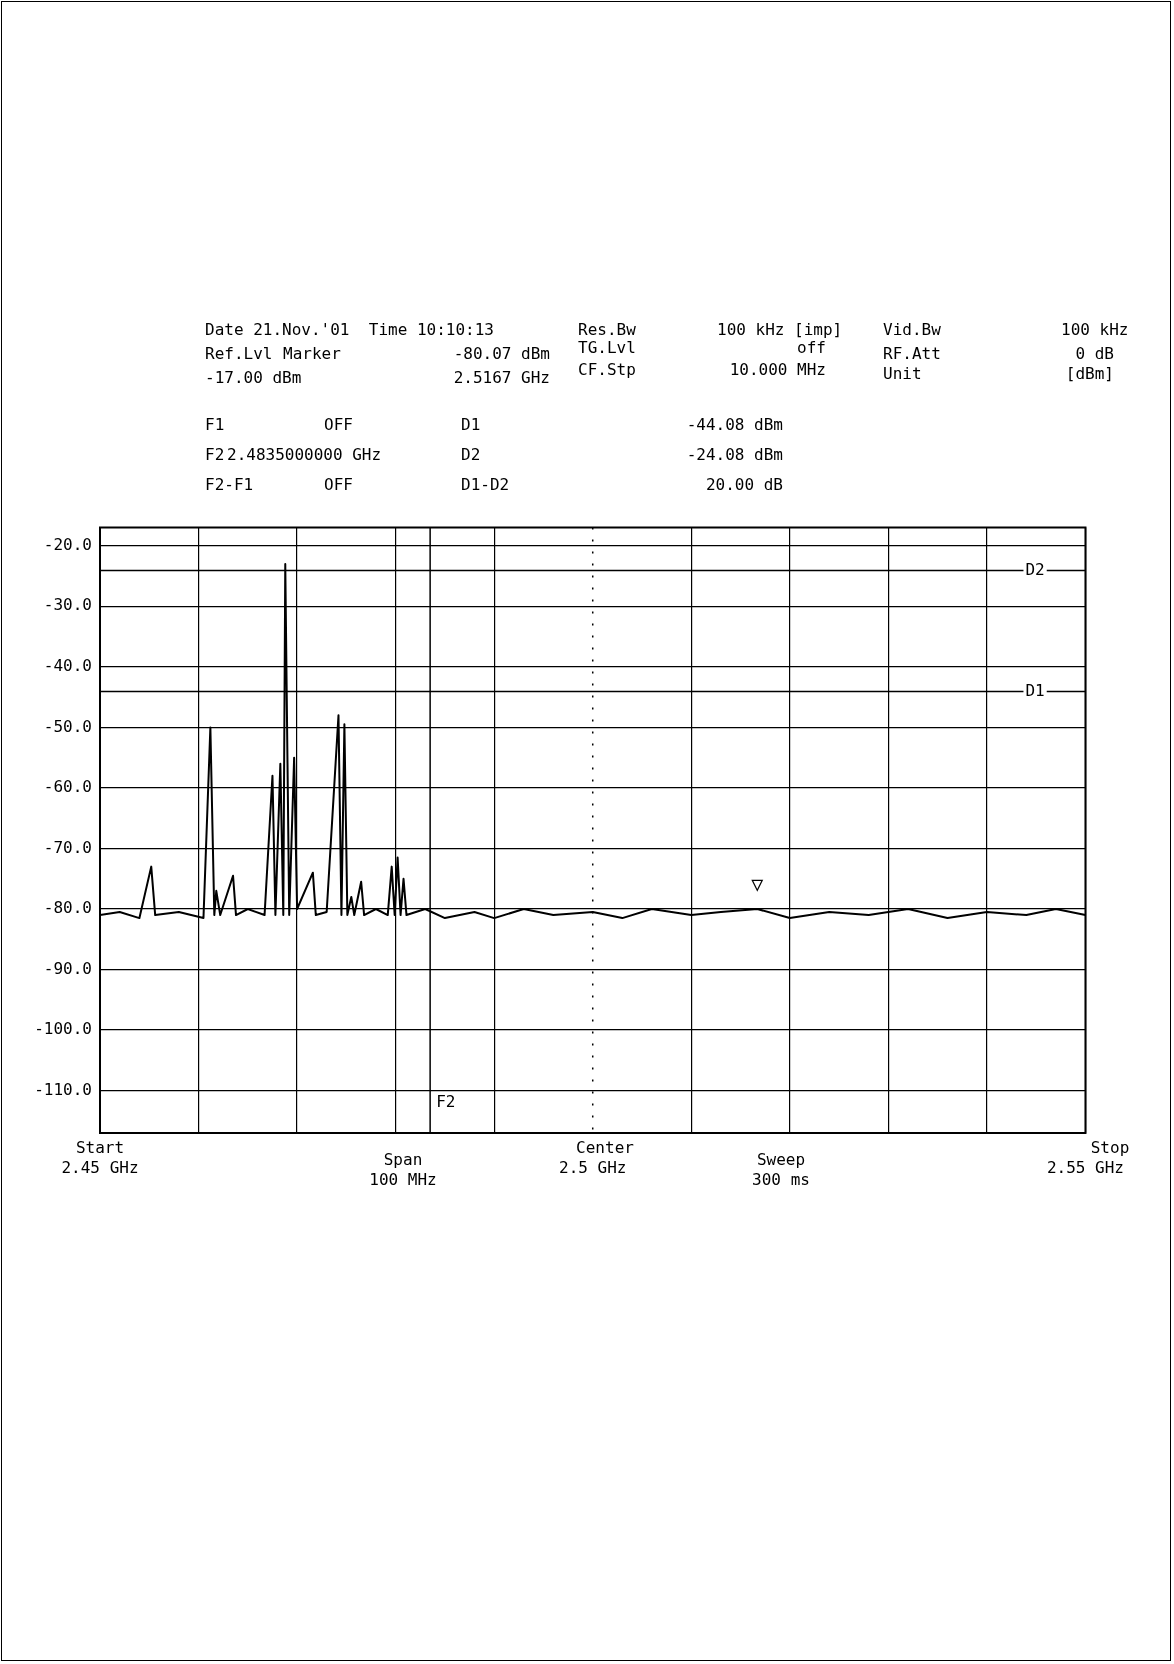  I want to click on y-tick-label: -30.0, so click(67, 605).